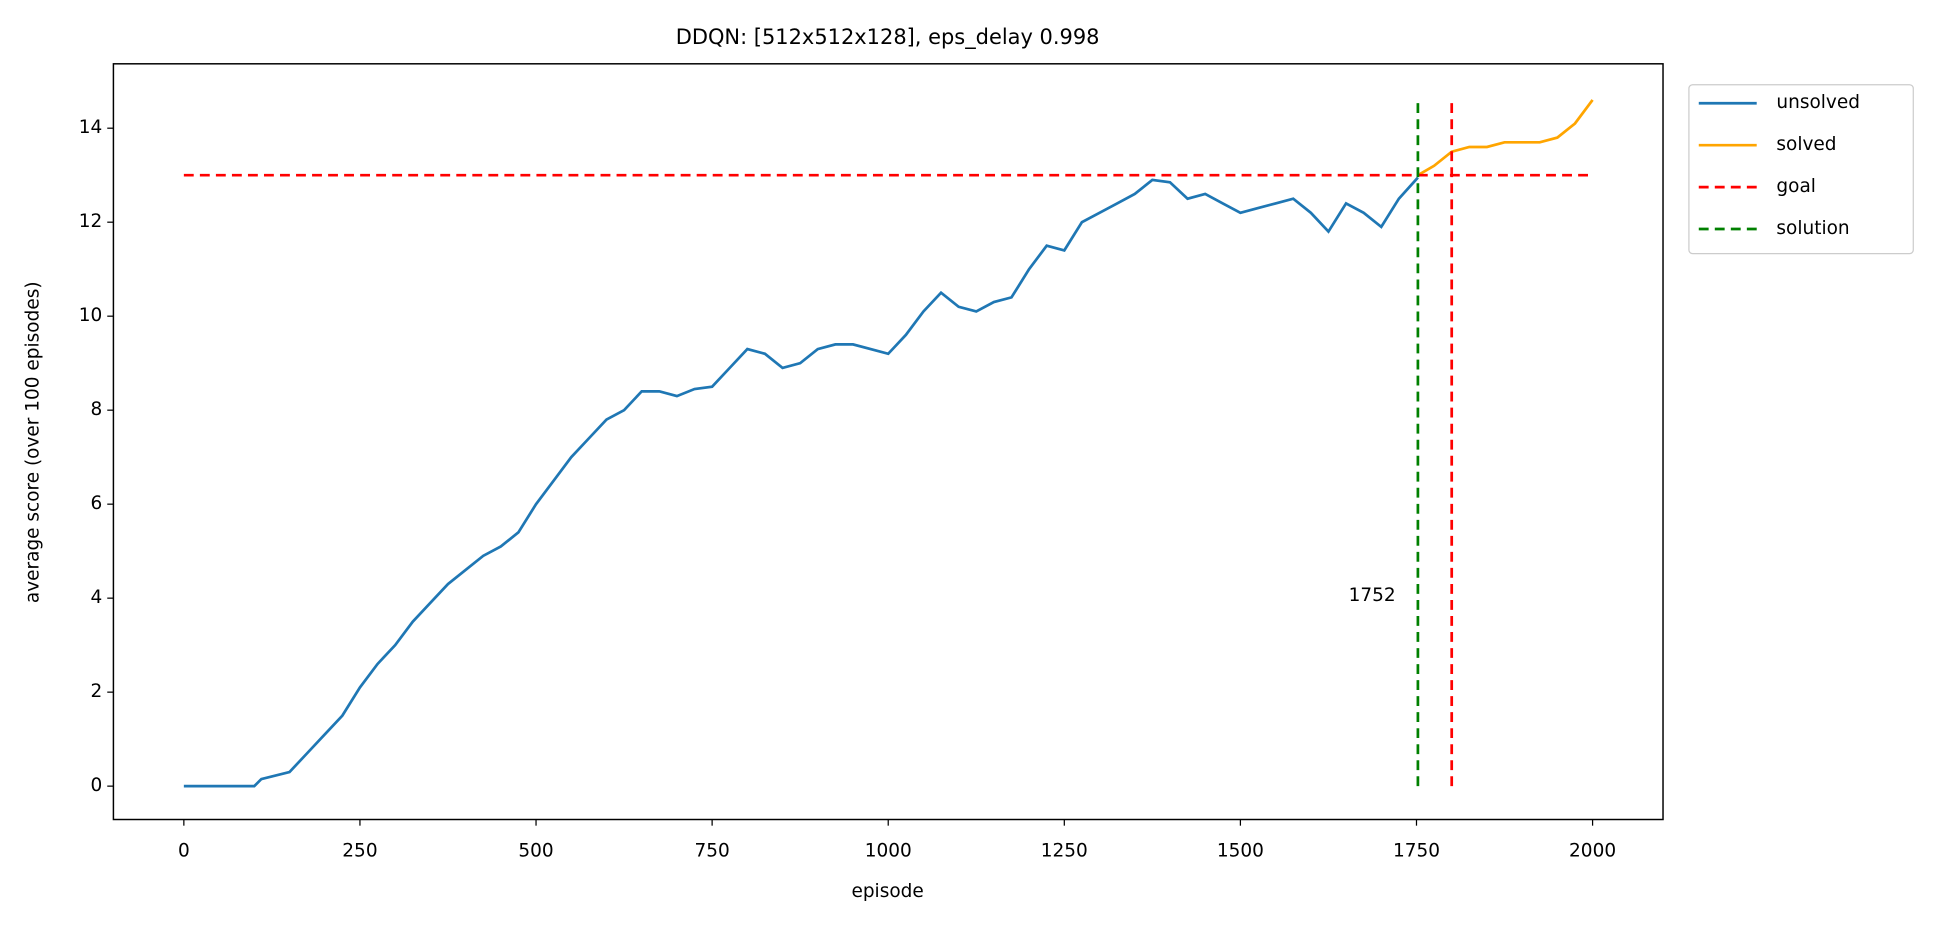  What do you see at coordinates (711, 851) in the screenshot?
I see `x-tick-label: 750` at bounding box center [711, 851].